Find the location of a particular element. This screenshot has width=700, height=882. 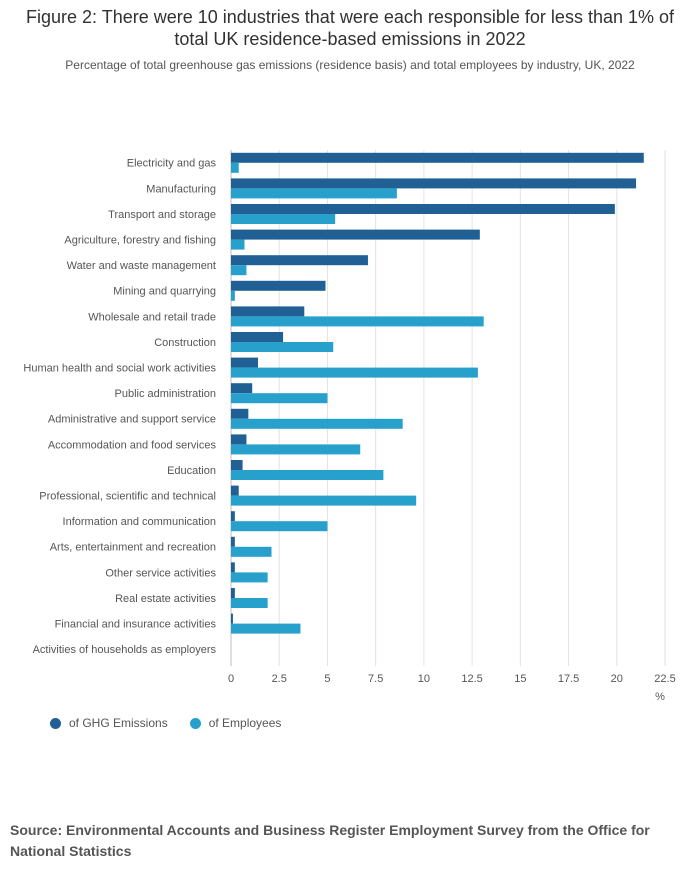

x-tick-label: 7.5 is located at coordinates (375, 679).